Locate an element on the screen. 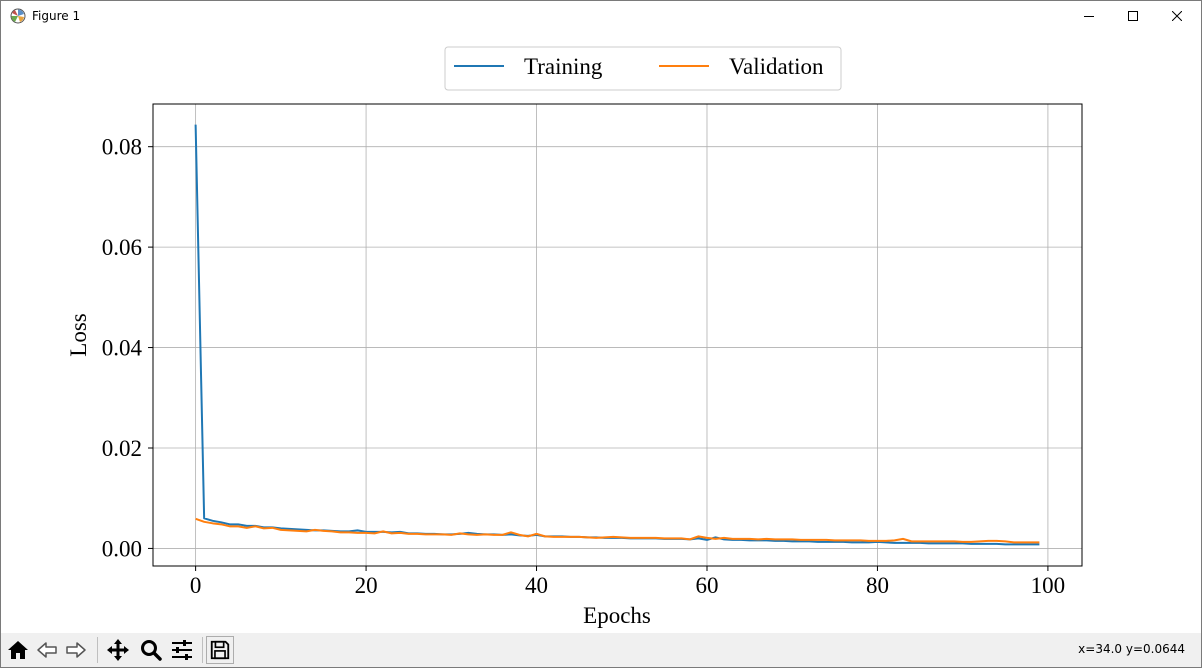 The height and width of the screenshot is (668, 1202). arrow-right-icon is located at coordinates (76, 650).